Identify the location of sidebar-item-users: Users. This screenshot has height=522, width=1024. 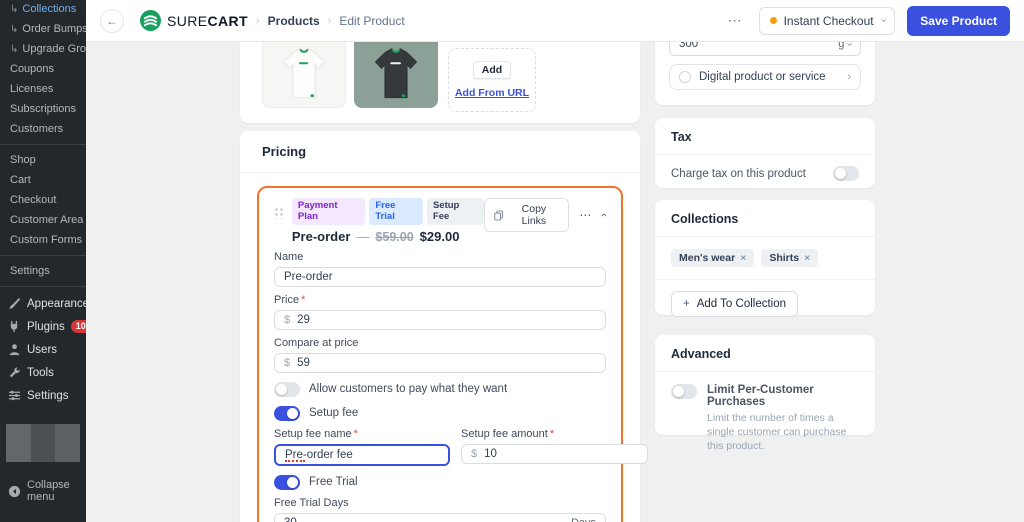
(43, 349).